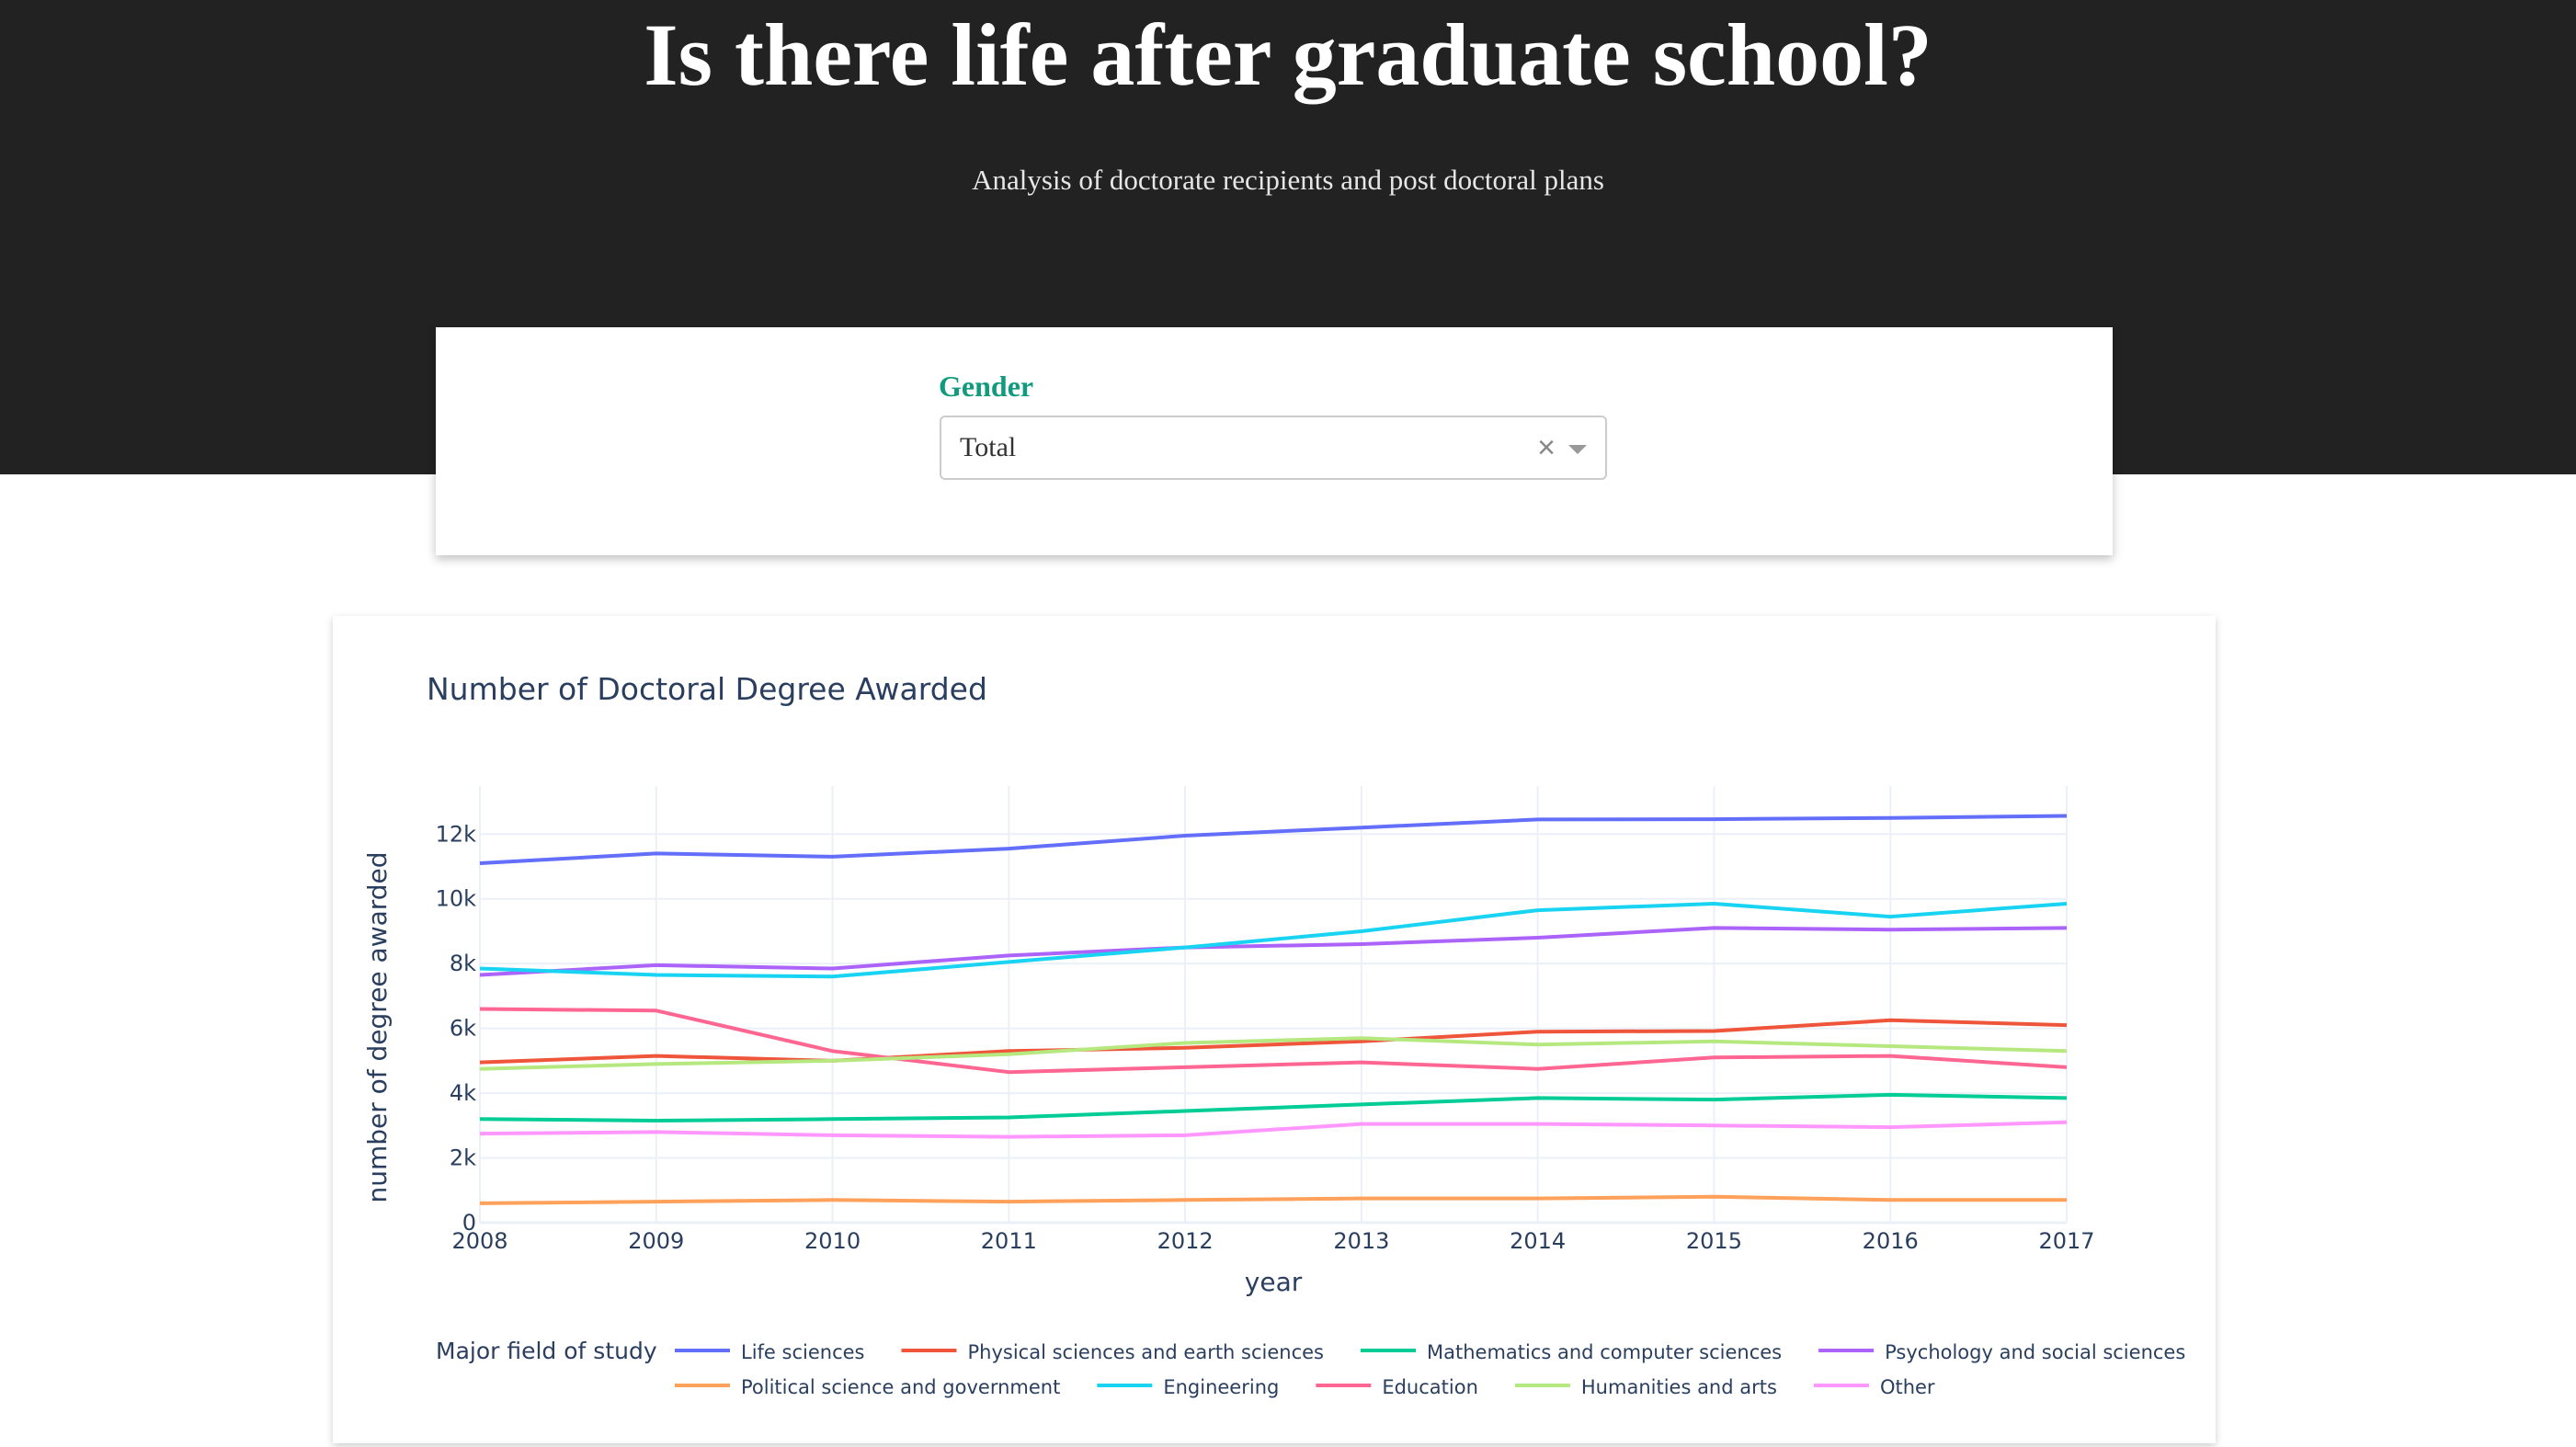 Image resolution: width=2576 pixels, height=1447 pixels. Describe the element at coordinates (1221, 1387) in the screenshot. I see `legend-item-label: Engineering` at that location.